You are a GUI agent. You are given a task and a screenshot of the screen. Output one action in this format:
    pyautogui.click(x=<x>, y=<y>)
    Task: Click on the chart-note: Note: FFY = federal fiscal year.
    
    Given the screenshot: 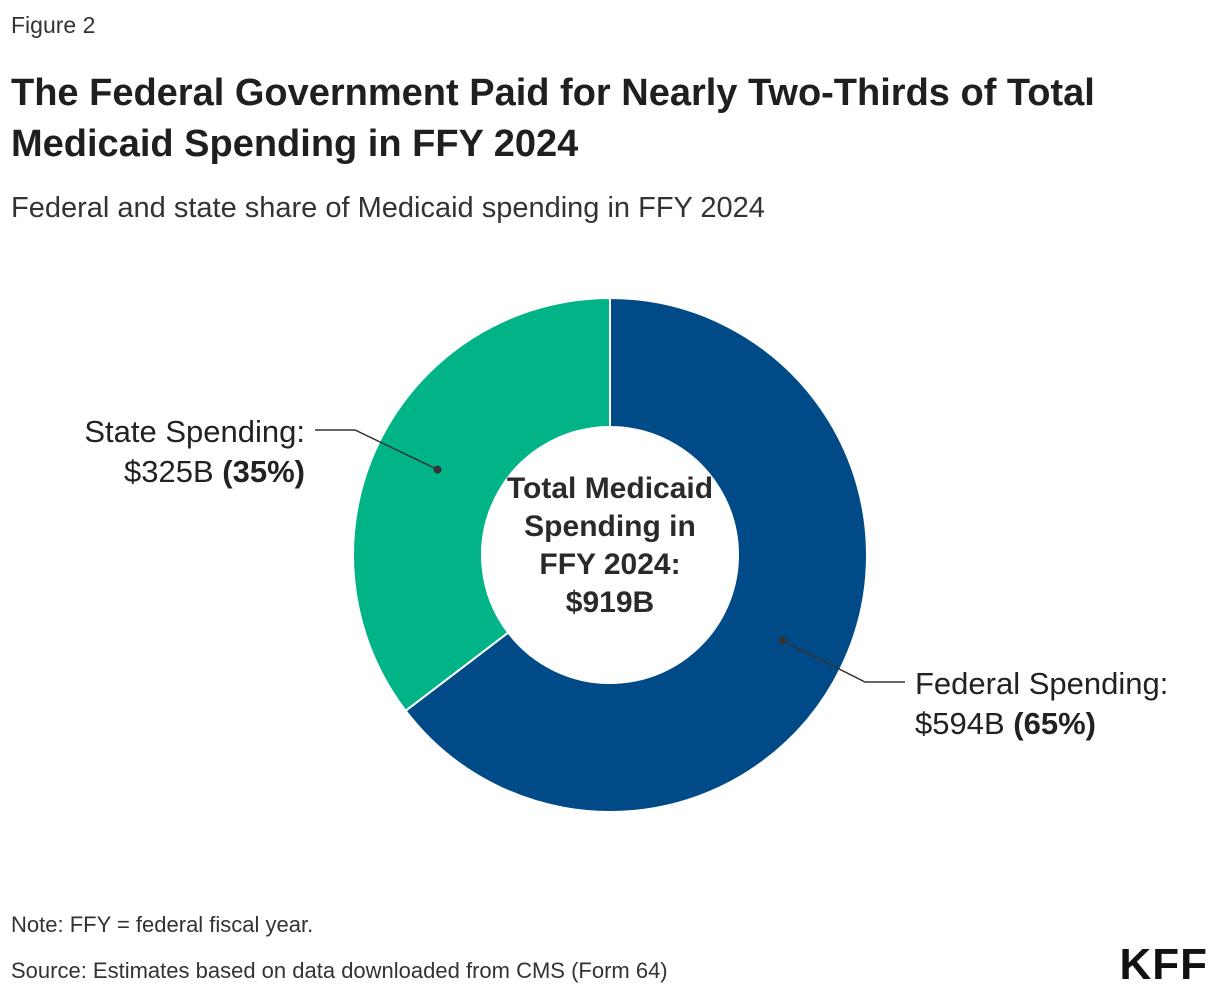 What is the action you would take?
    pyautogui.click(x=162, y=924)
    